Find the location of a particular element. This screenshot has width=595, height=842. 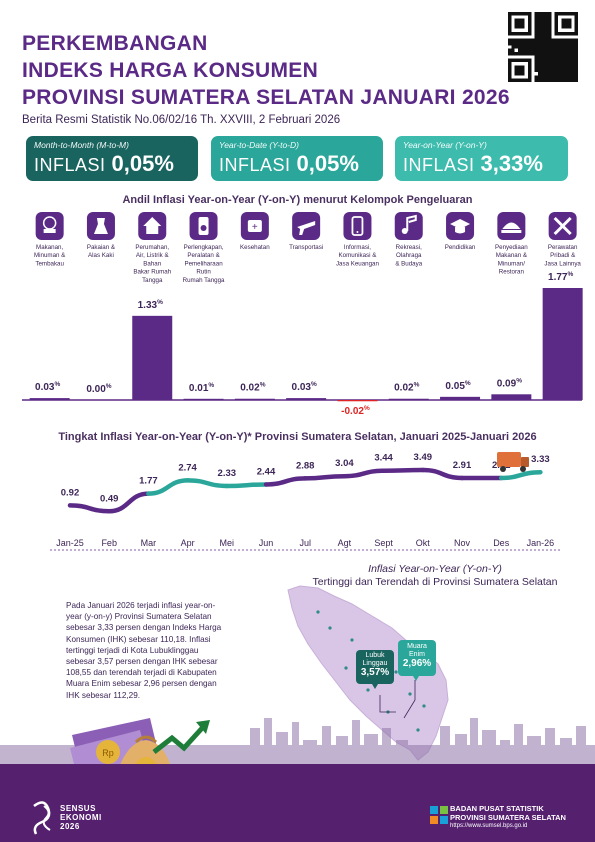

kpi-label: Year-to-Date (Y-to-D) is located at coordinates (259, 145).